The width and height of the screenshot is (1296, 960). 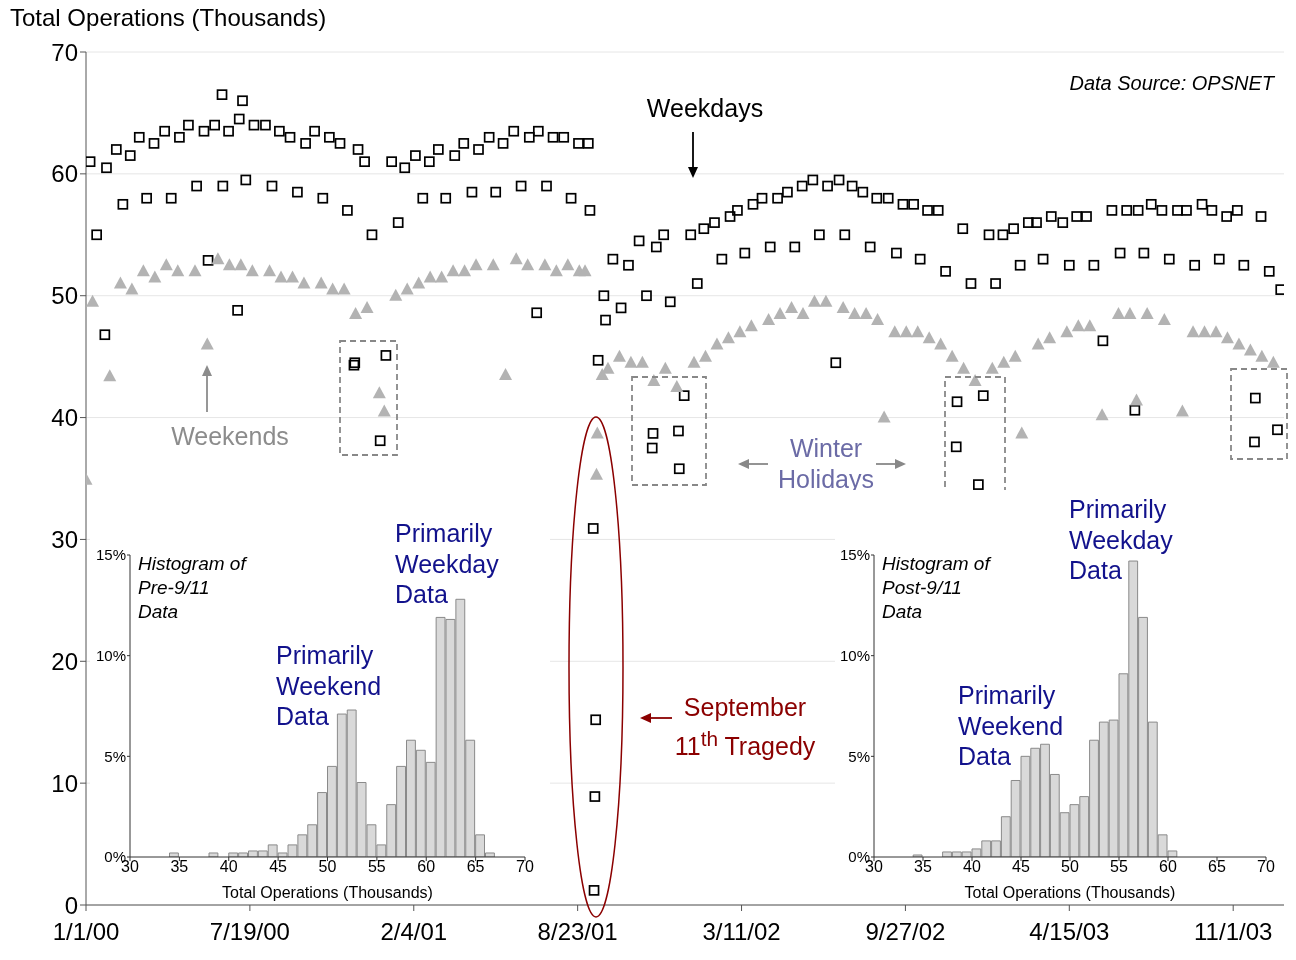 What do you see at coordinates (86, 932) in the screenshot?
I see `x-tick-label: 1/1/00` at bounding box center [86, 932].